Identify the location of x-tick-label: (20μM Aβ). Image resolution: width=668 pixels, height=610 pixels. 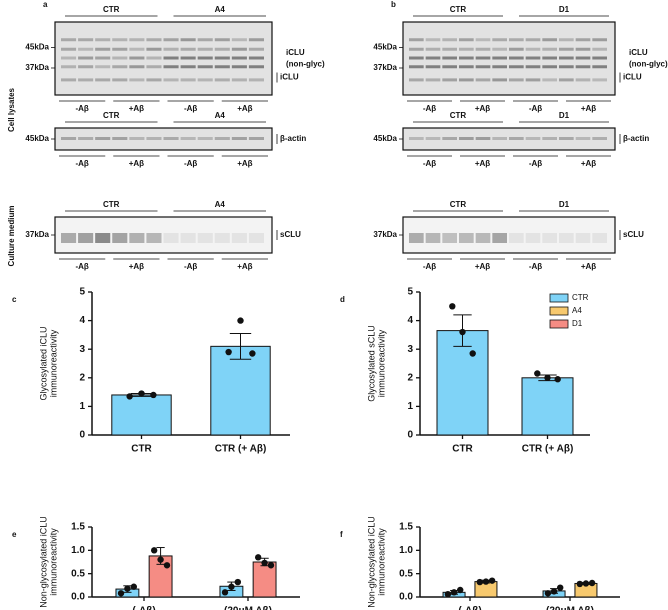
(248, 608).